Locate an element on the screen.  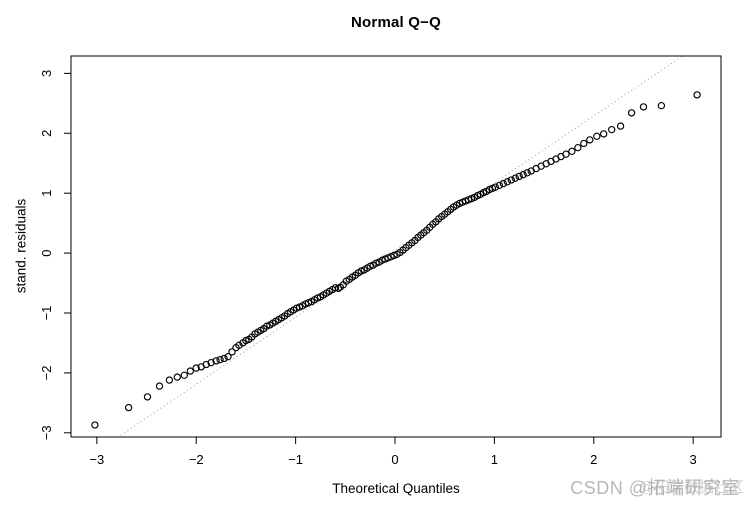
x-axis-label: Theoretical Quantiles is located at coordinates (396, 488).